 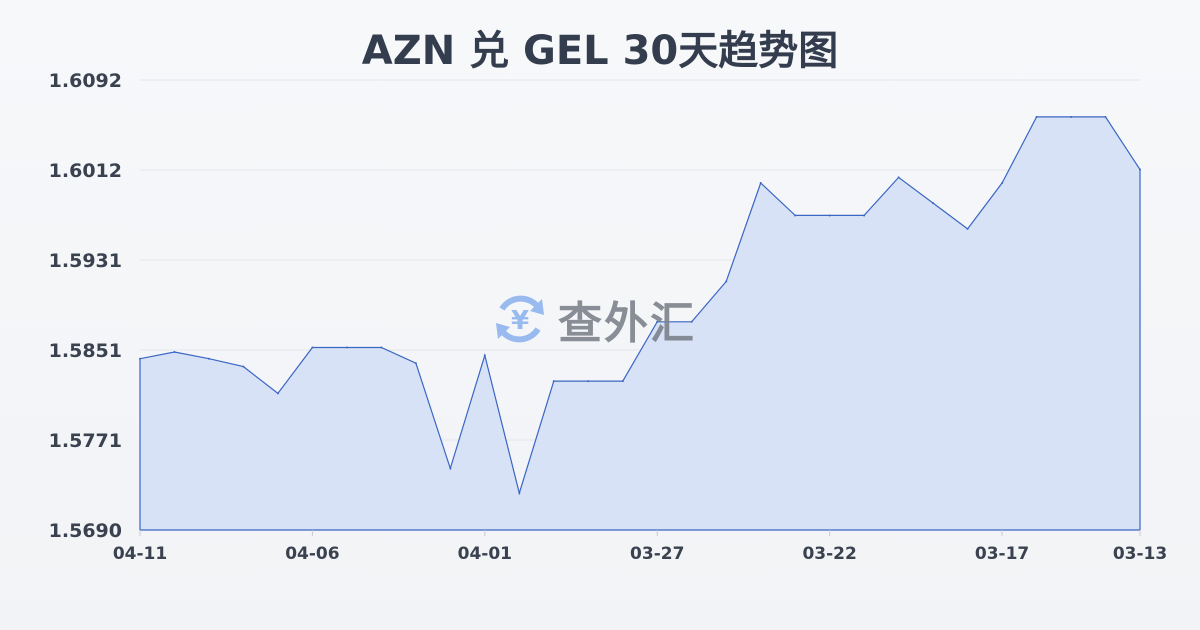 What do you see at coordinates (829, 554) in the screenshot?
I see `x-tick-label: 03-22` at bounding box center [829, 554].